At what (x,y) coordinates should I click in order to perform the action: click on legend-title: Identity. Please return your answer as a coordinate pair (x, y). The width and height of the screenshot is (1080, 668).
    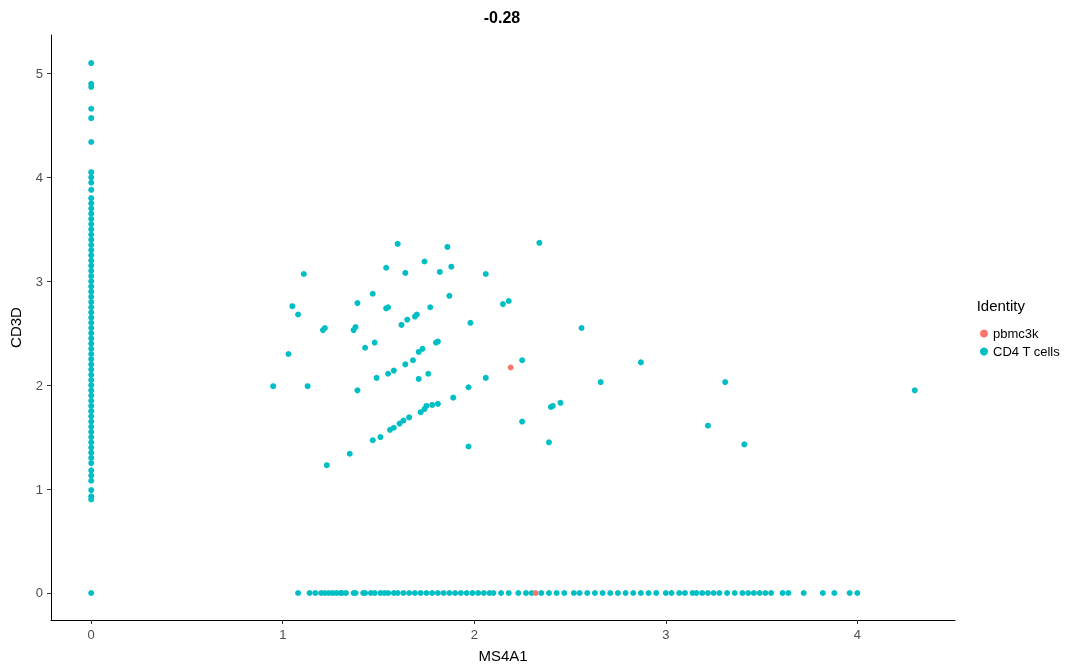
    Looking at the image, I should click on (1001, 305).